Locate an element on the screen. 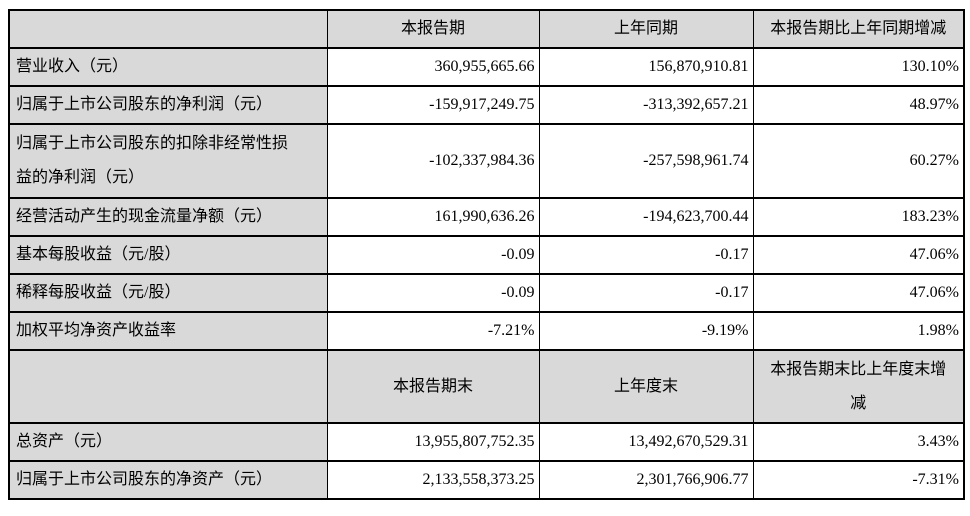 Image resolution: width=970 pixels, height=516 pixels. cell-current-period: 13,955,807,752.35 is located at coordinates (433, 442).